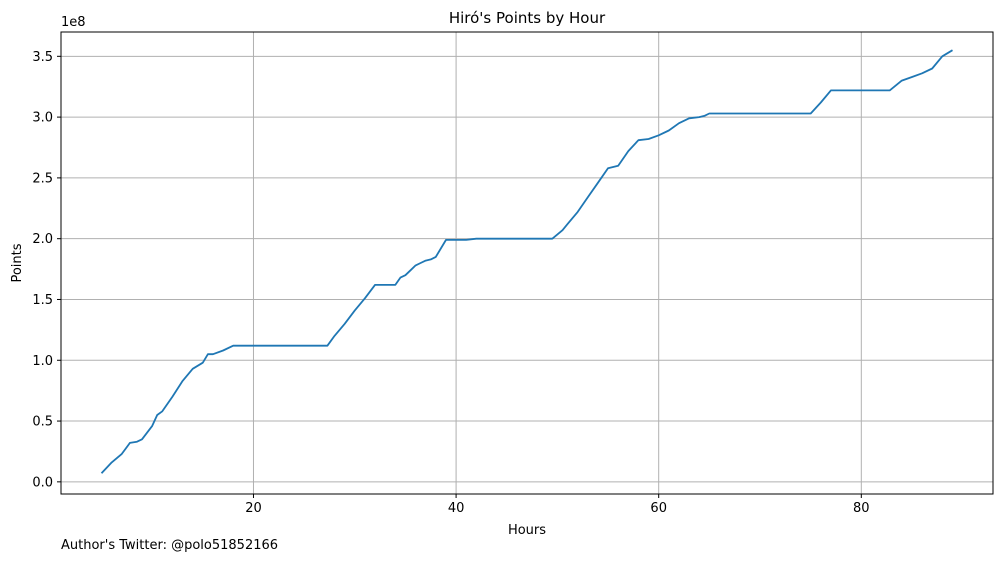 The image size is (1001, 563). Describe the element at coordinates (456, 508) in the screenshot. I see `x-tick-label: 40` at that location.